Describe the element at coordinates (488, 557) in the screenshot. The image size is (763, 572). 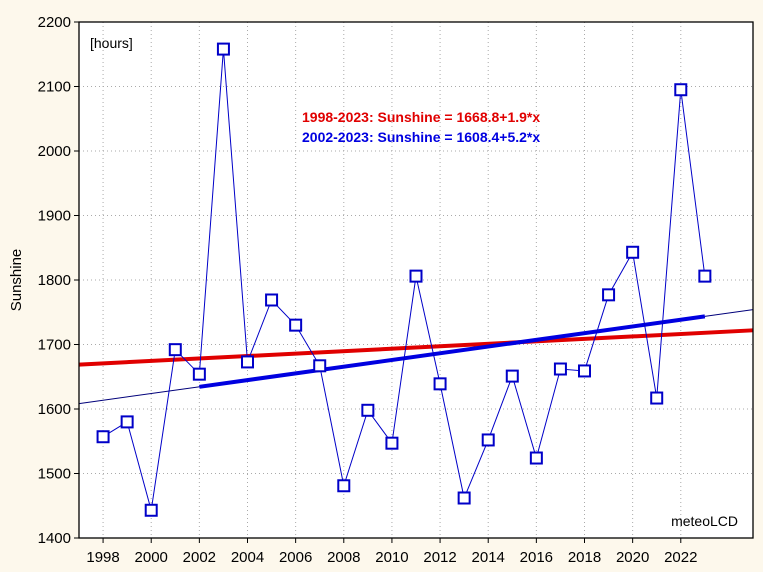
I see `x-tick-label: 2014` at that location.